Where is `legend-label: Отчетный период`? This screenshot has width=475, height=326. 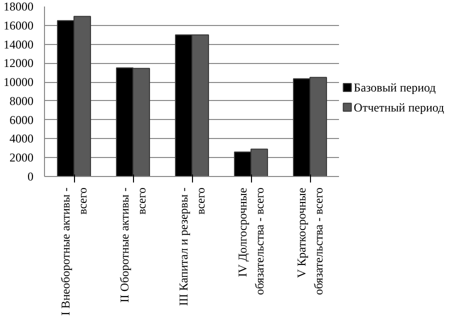
legend-label: Отчетный период is located at coordinates (399, 107).